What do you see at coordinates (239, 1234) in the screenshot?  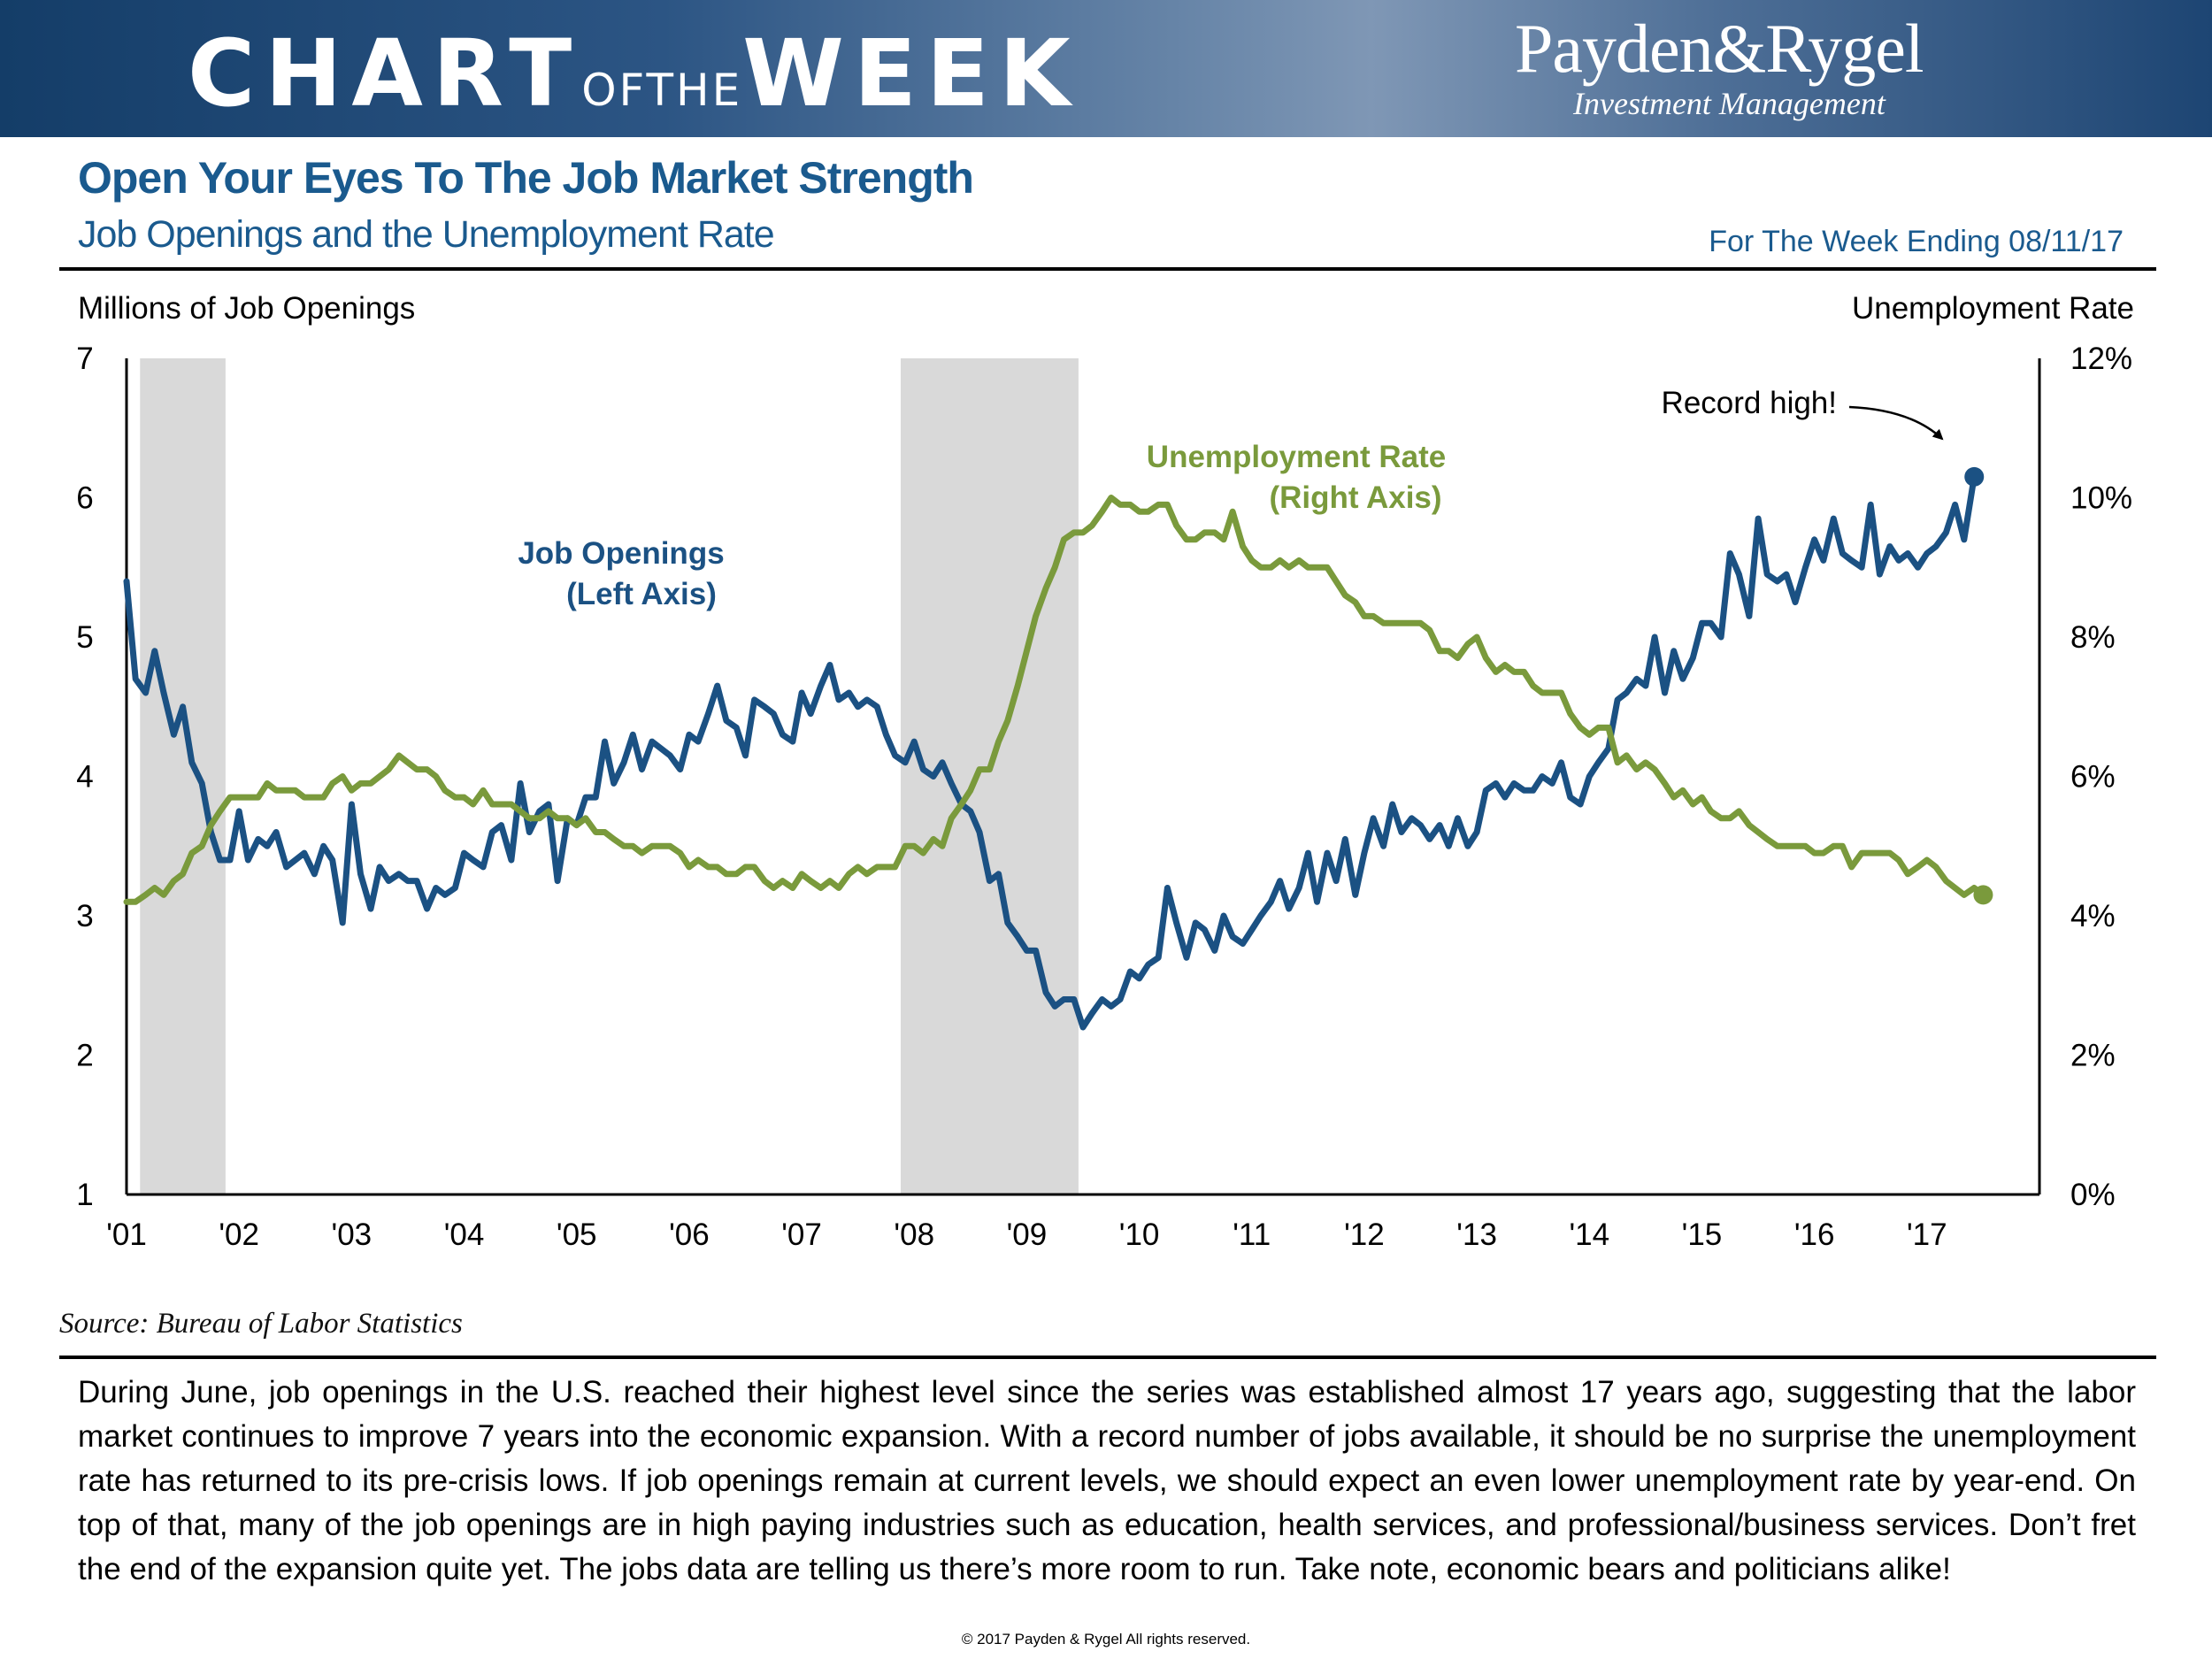 I see `x-tick-label: '02` at bounding box center [239, 1234].